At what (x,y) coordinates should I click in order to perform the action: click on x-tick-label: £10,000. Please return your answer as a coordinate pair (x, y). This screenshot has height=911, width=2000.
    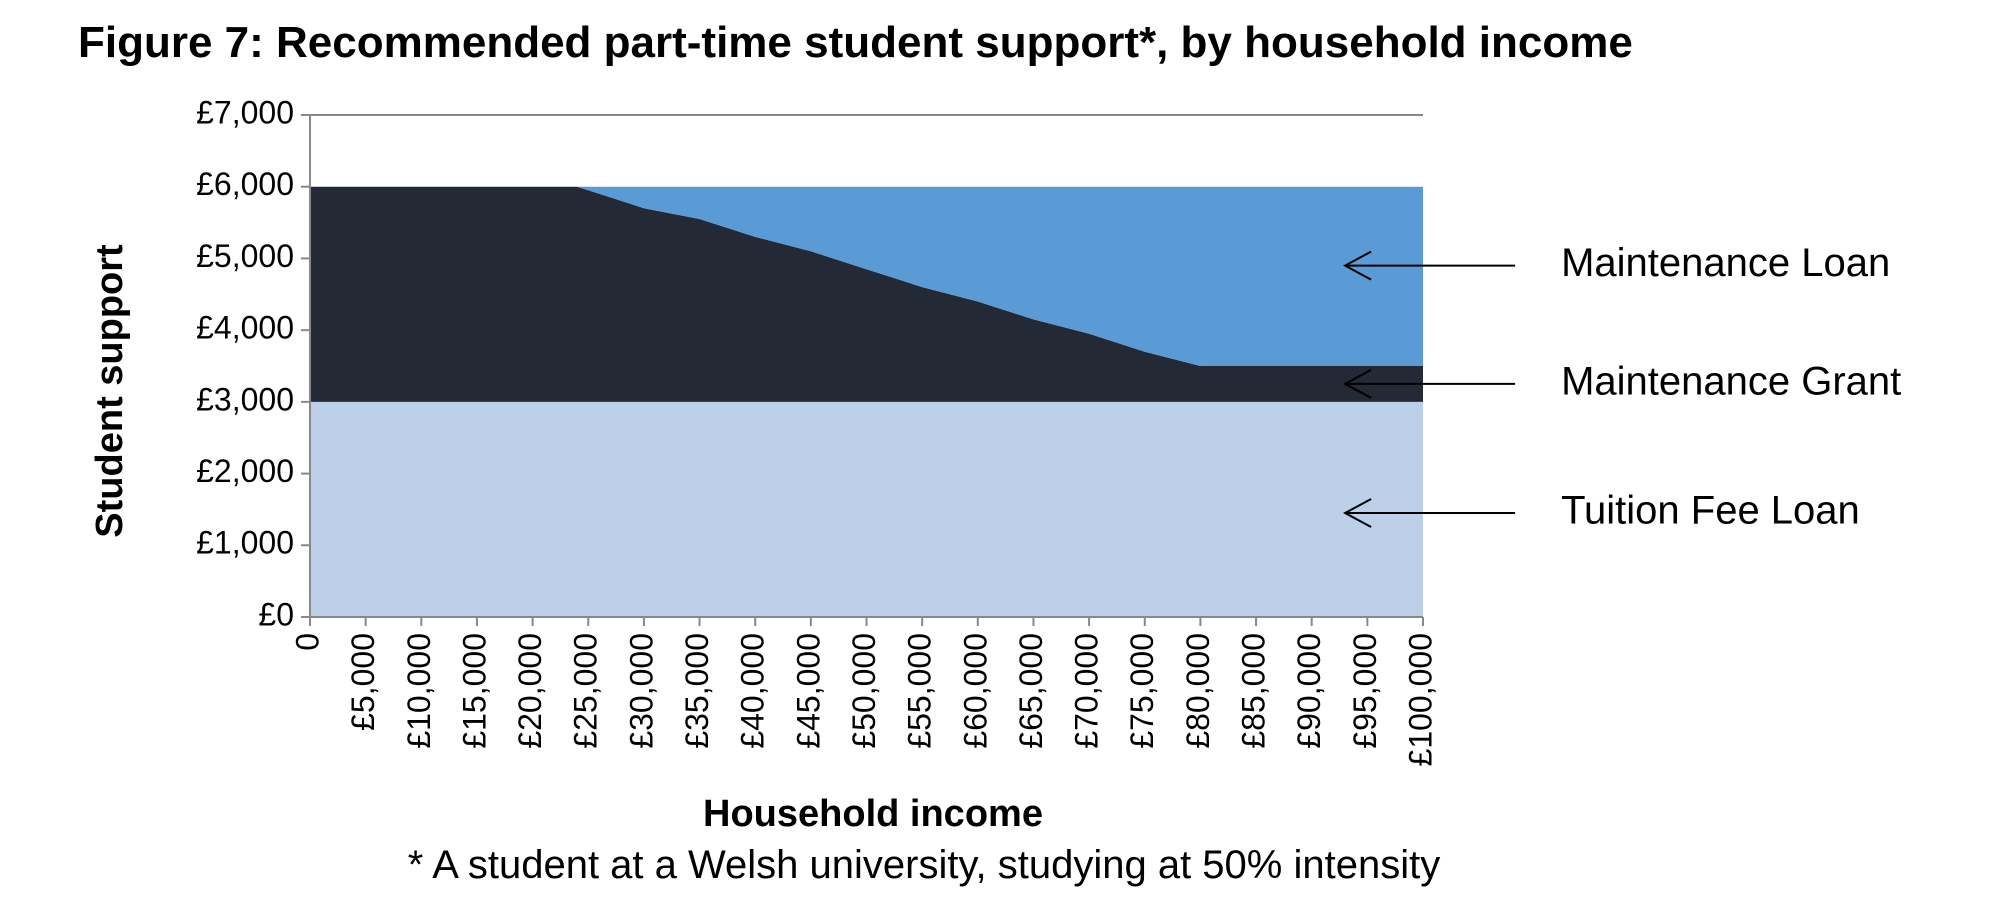
    Looking at the image, I should click on (419, 691).